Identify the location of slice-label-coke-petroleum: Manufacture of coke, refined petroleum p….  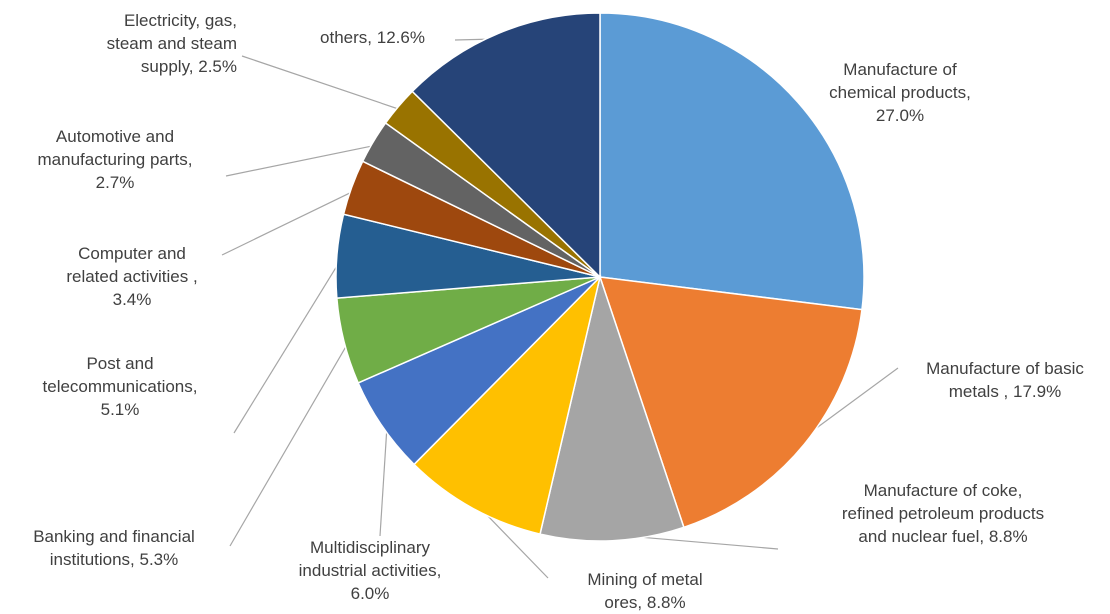
(943, 513).